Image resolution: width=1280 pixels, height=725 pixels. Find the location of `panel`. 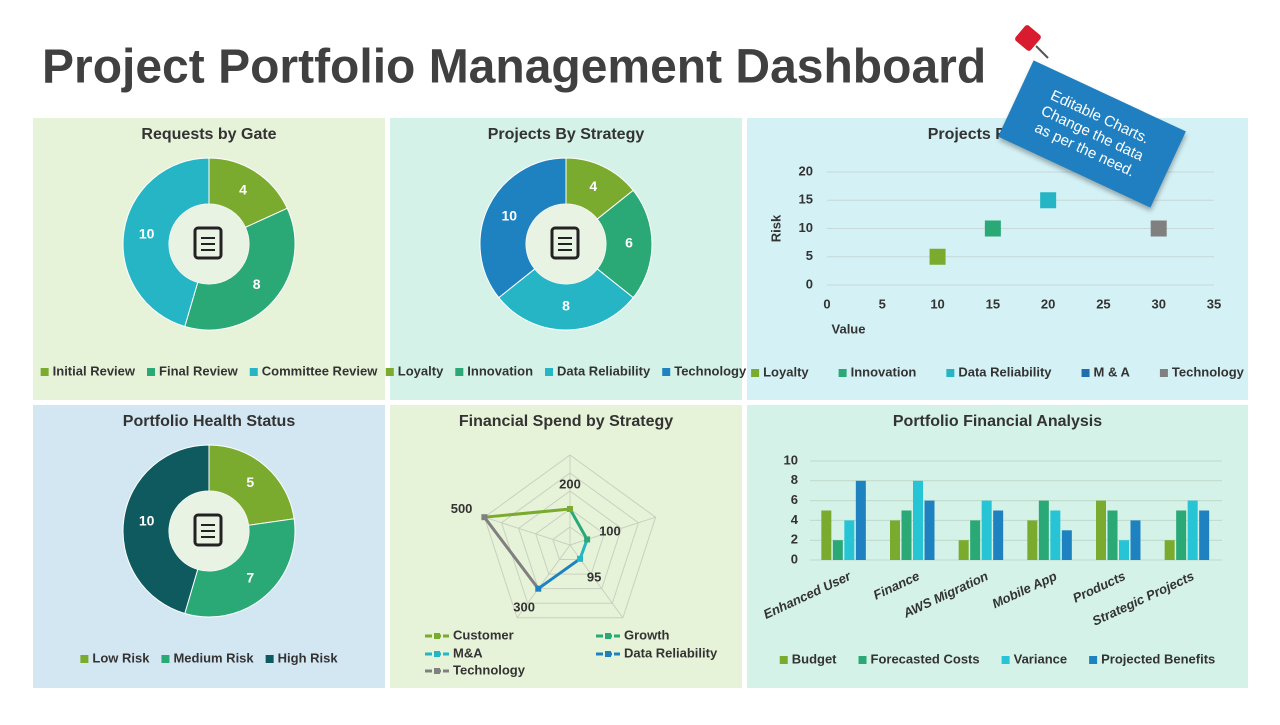

panel is located at coordinates (566, 546).